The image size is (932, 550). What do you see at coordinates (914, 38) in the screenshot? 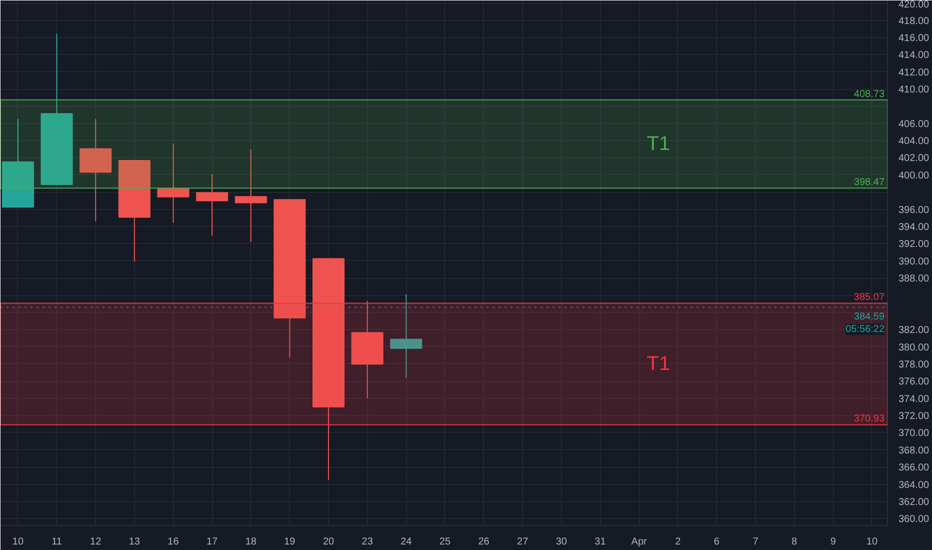
I see `y-tick-label: 416.00` at bounding box center [914, 38].